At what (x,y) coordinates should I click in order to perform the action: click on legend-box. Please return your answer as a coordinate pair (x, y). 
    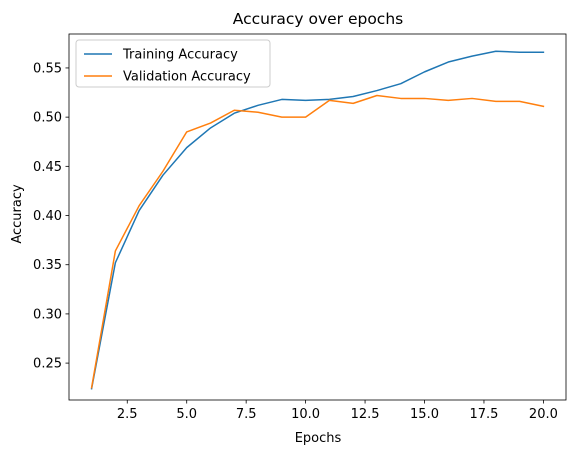
    Looking at the image, I should click on (173, 63).